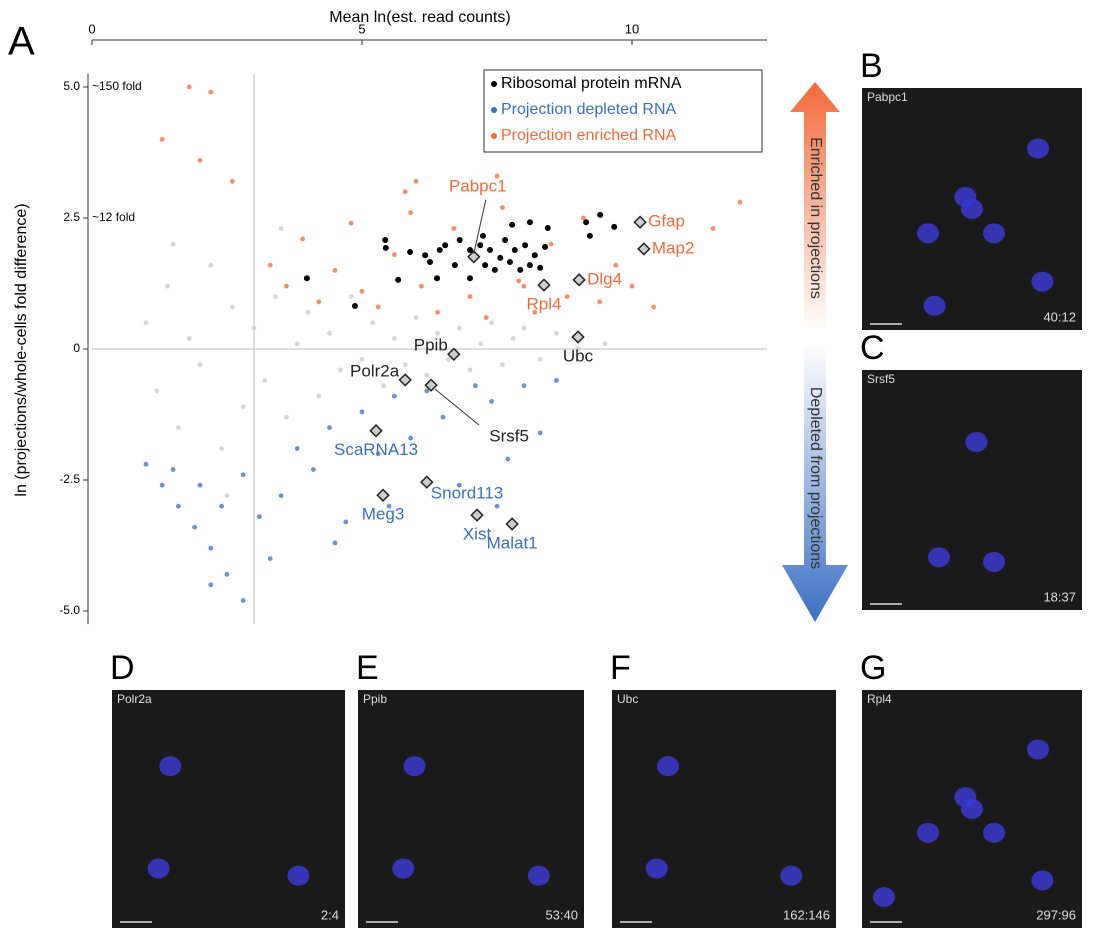 This screenshot has width=1099, height=933. Describe the element at coordinates (881, 379) in the screenshot. I see `gene-name: Srsf5` at that location.